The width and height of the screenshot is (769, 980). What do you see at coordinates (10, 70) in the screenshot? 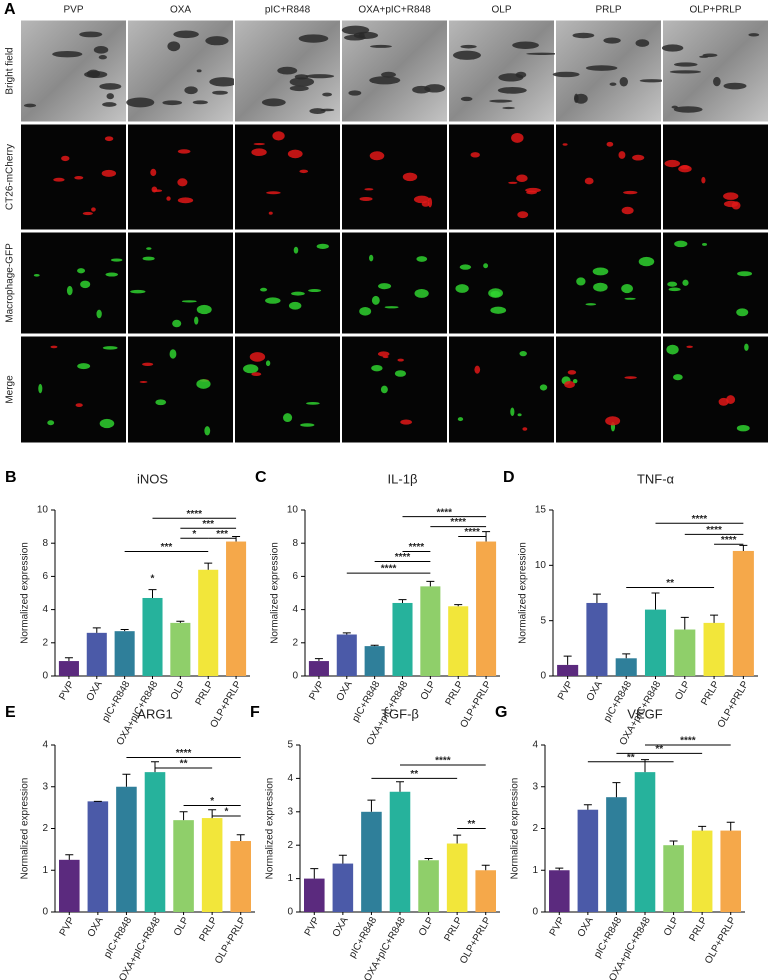
I see `row-label: Bright field` at bounding box center [10, 70].